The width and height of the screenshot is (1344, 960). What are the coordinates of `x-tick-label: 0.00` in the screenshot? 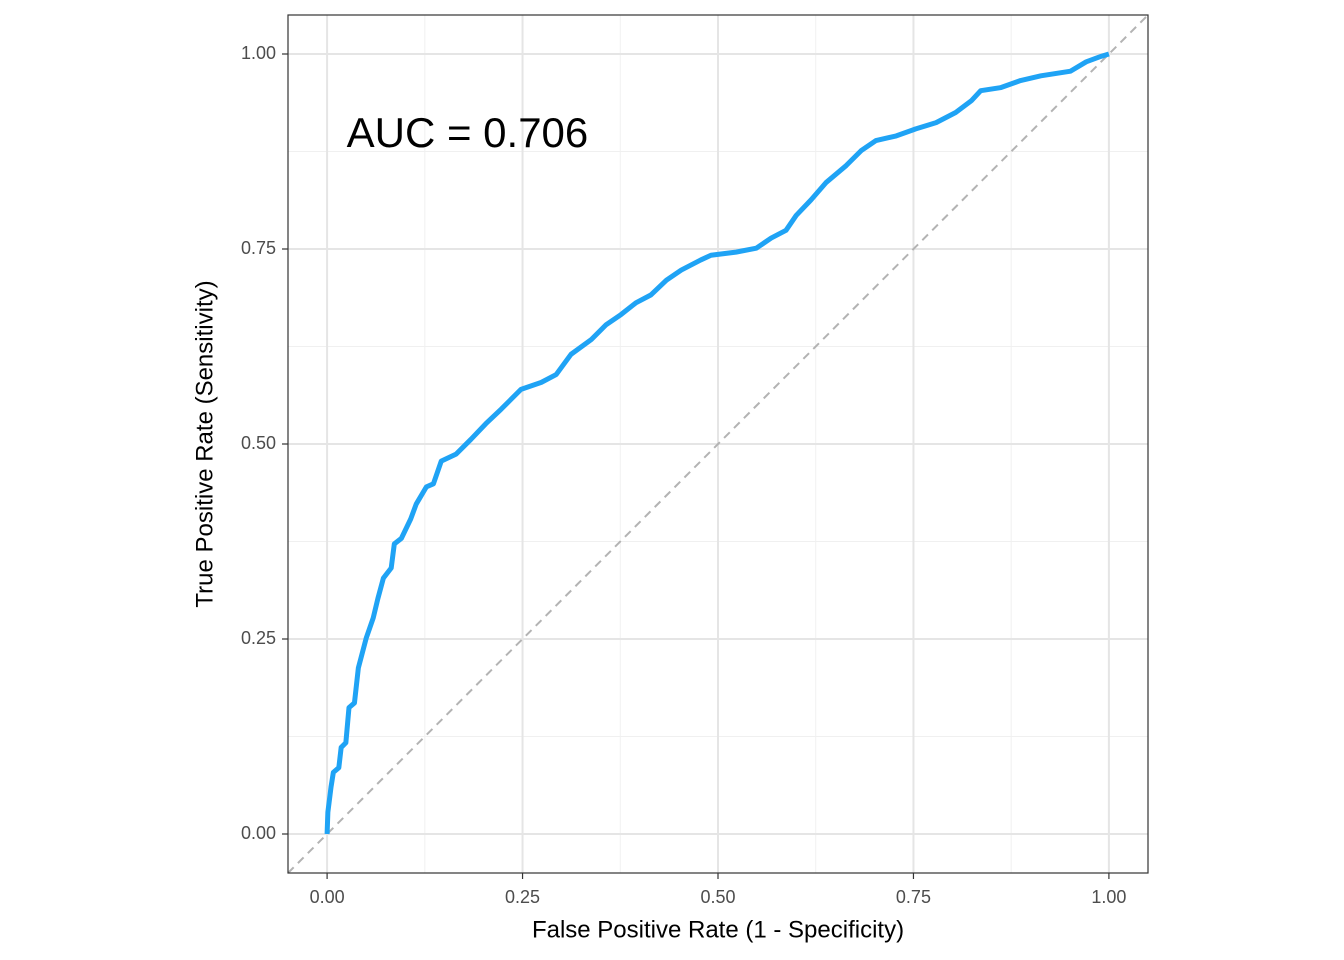 It's located at (327, 897).